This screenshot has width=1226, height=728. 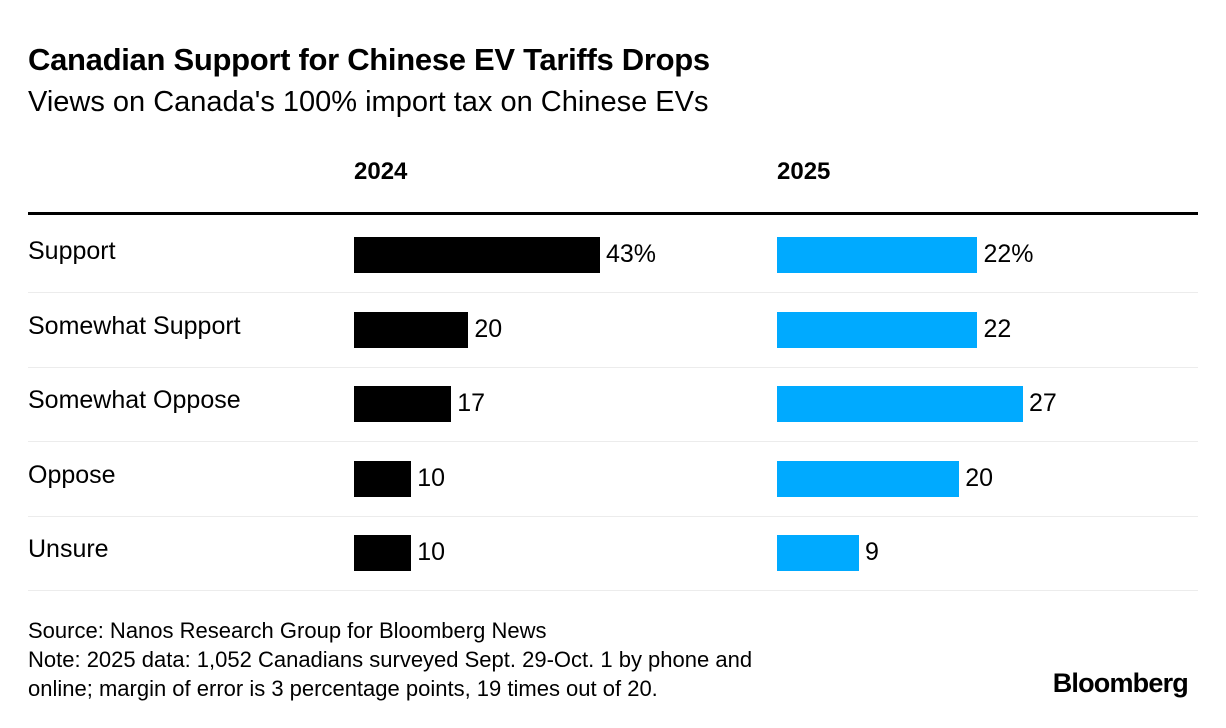 What do you see at coordinates (134, 325) in the screenshot?
I see `category-label: Somewhat Support` at bounding box center [134, 325].